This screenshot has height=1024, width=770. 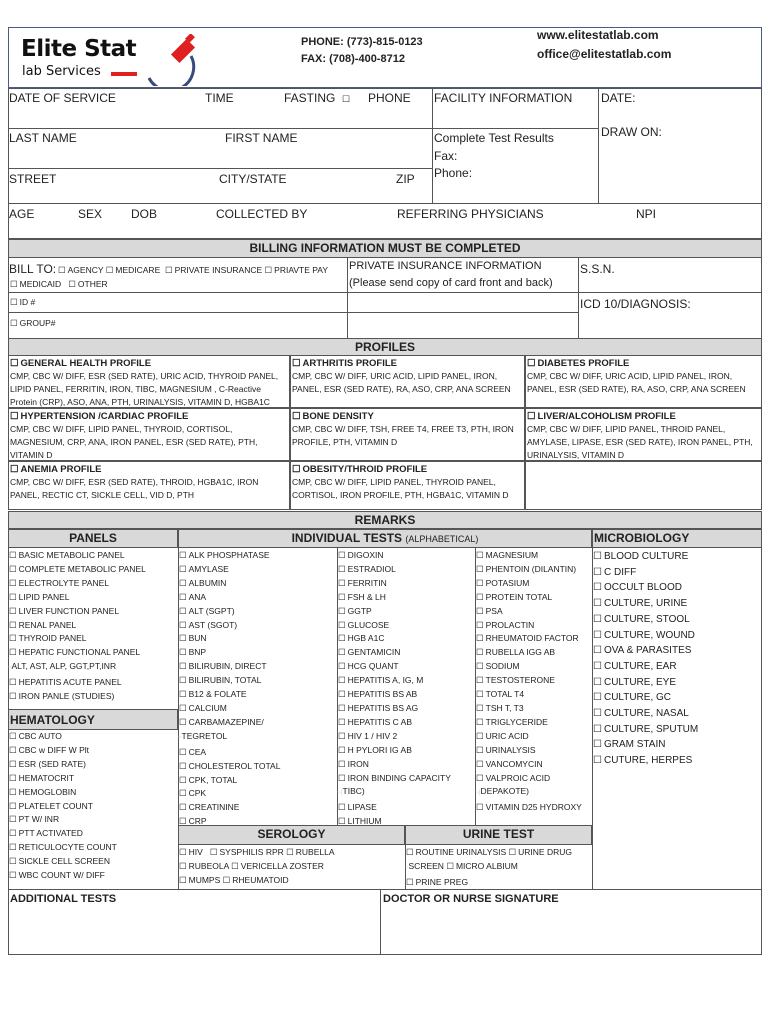 I want to click on test-checkbox: ESR (SED RATE), so click(x=63, y=765).